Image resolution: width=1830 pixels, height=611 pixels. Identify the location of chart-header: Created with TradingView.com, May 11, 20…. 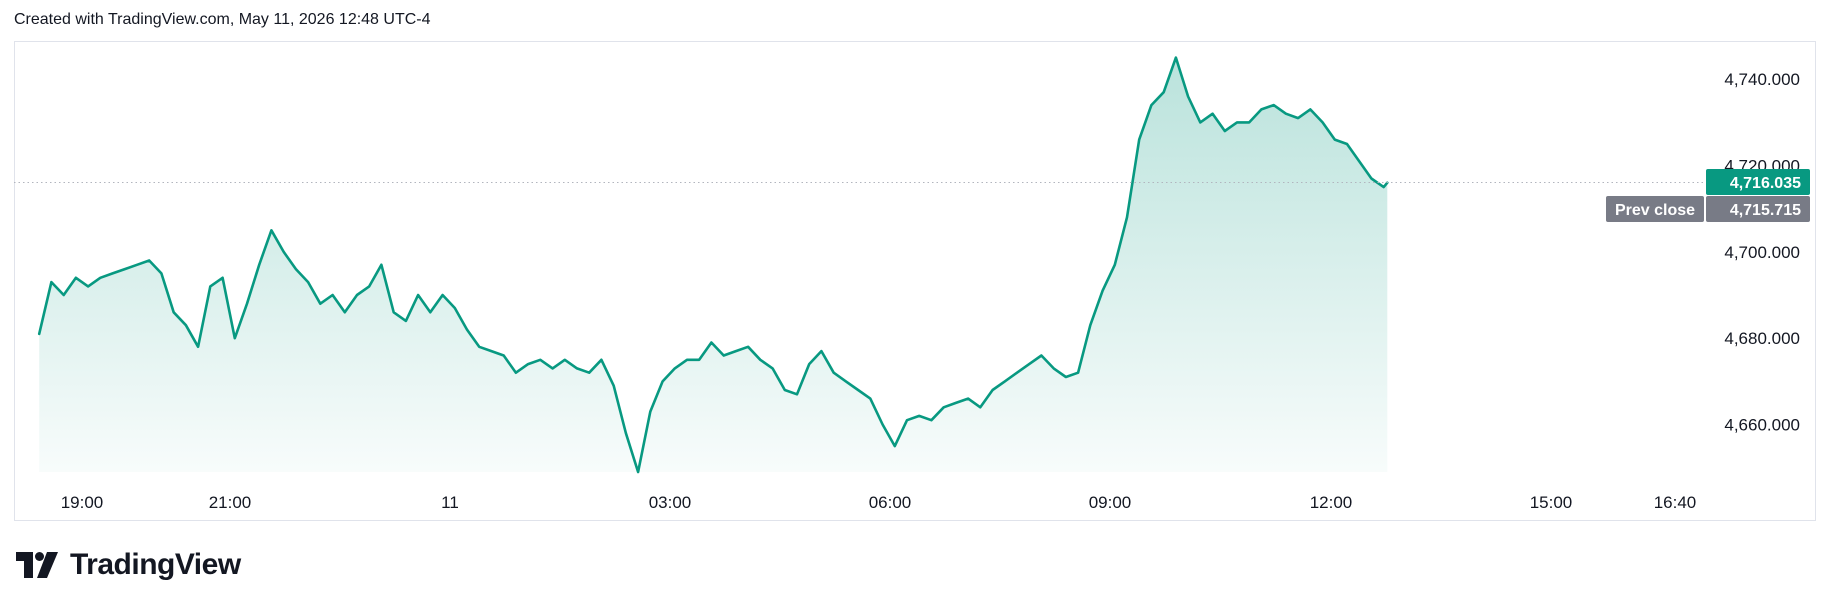
(222, 19).